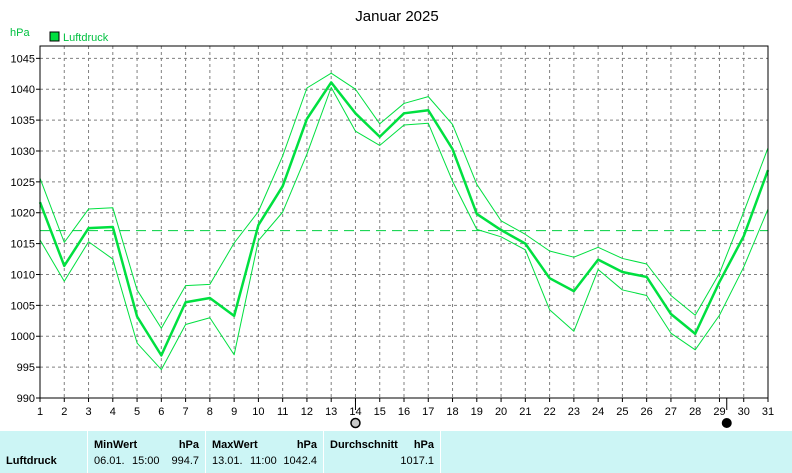 Image resolution: width=792 pixels, height=473 pixels. What do you see at coordinates (20, 33) in the screenshot?
I see `y-axis-unit: hPa` at bounding box center [20, 33].